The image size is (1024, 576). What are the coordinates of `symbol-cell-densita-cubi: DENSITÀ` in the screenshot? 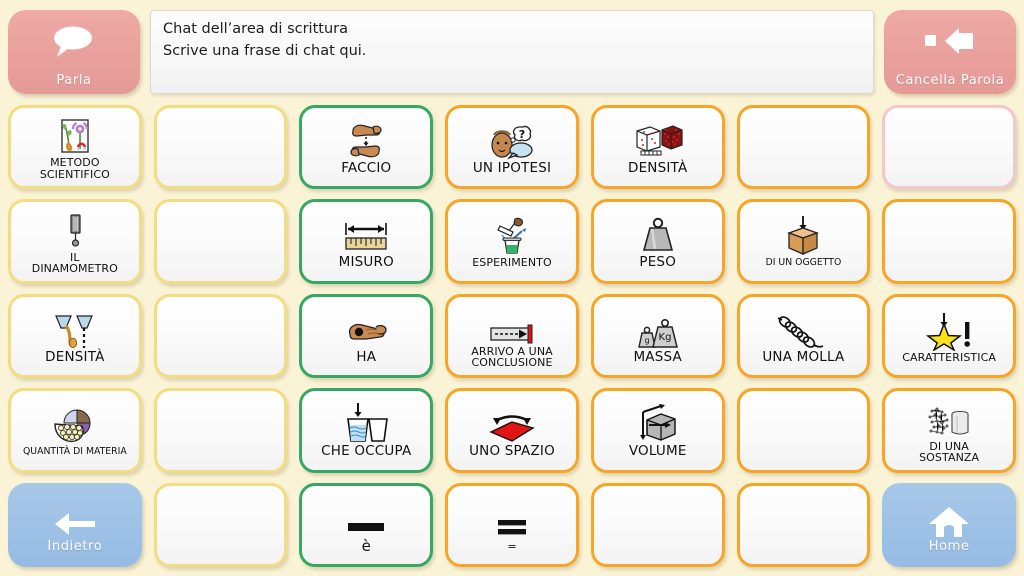 It's located at (657, 147).